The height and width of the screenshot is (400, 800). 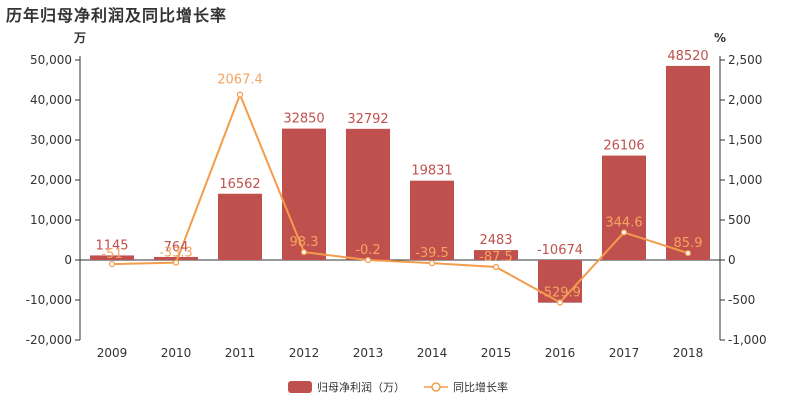 I want to click on x-tick-label: 2016, so click(x=560, y=353).